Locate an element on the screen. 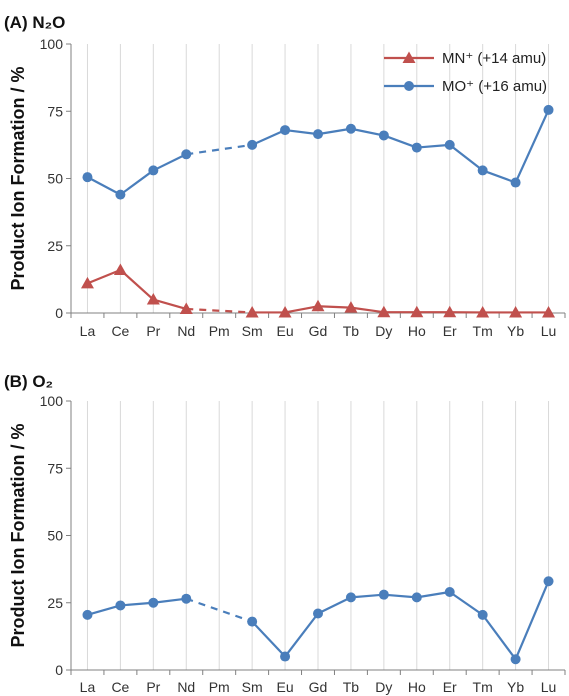 The image size is (569, 696). y-tick-label: 75 is located at coordinates (55, 468).